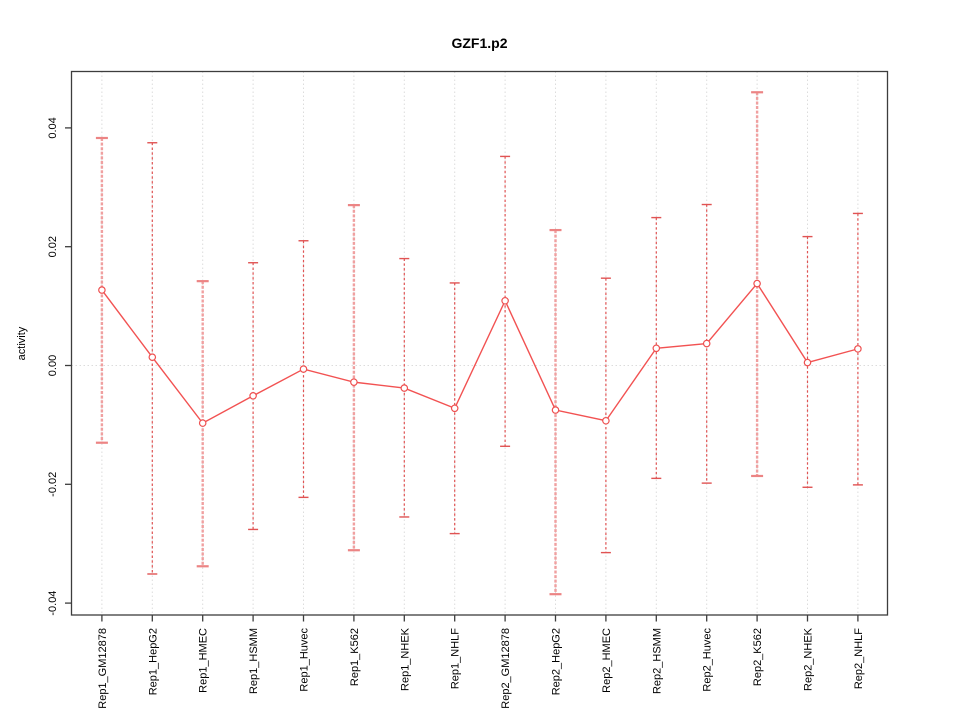  Describe the element at coordinates (557, 661) in the screenshot. I see `x-tick-label: Rep2_HepG2` at that location.